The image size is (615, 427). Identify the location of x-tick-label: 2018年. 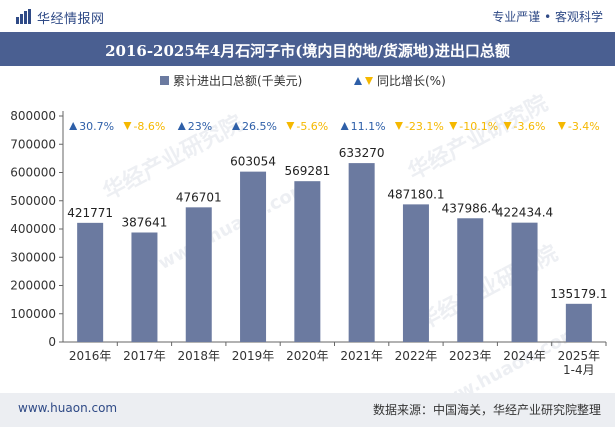
(198, 356).